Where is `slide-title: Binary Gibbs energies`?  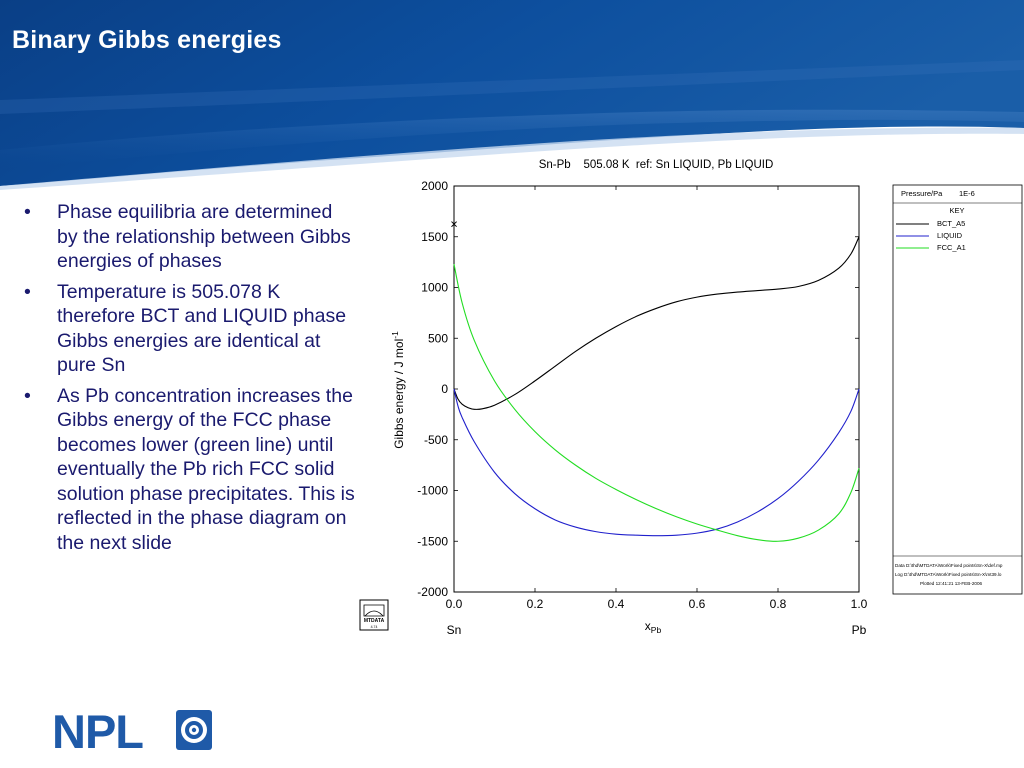 slide-title: Binary Gibbs energies is located at coordinates (147, 39).